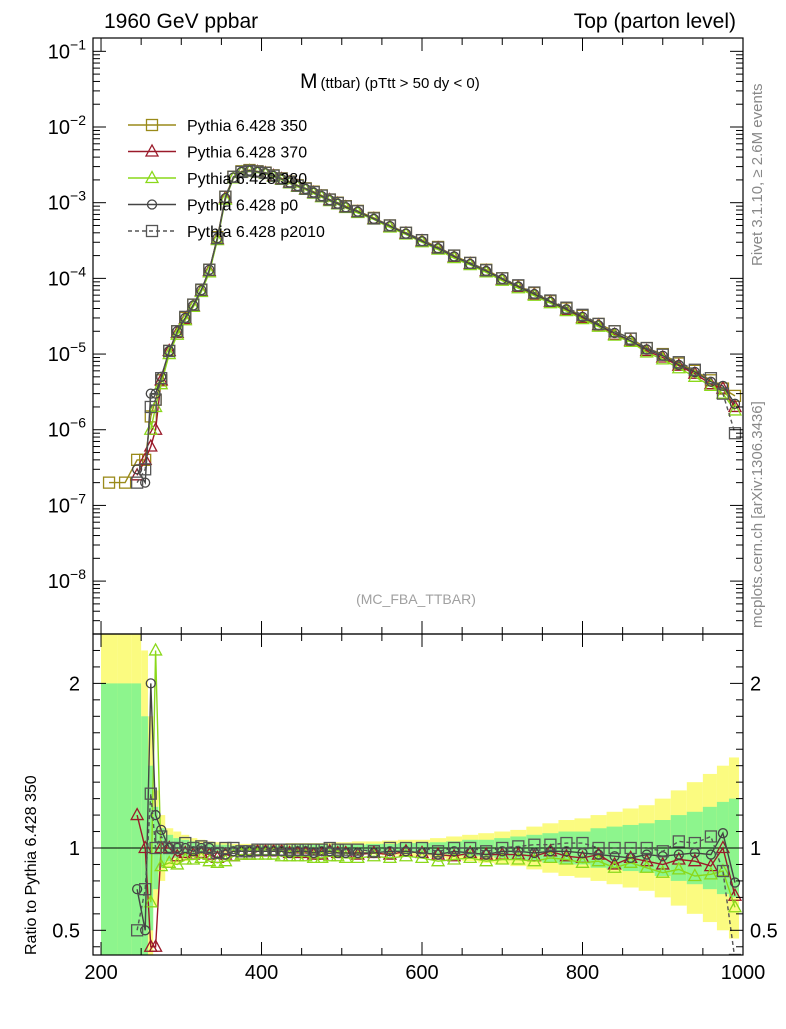 The height and width of the screenshot is (1029, 786). I want to click on legend-label: Pythia 6.428 370, so click(247, 153).